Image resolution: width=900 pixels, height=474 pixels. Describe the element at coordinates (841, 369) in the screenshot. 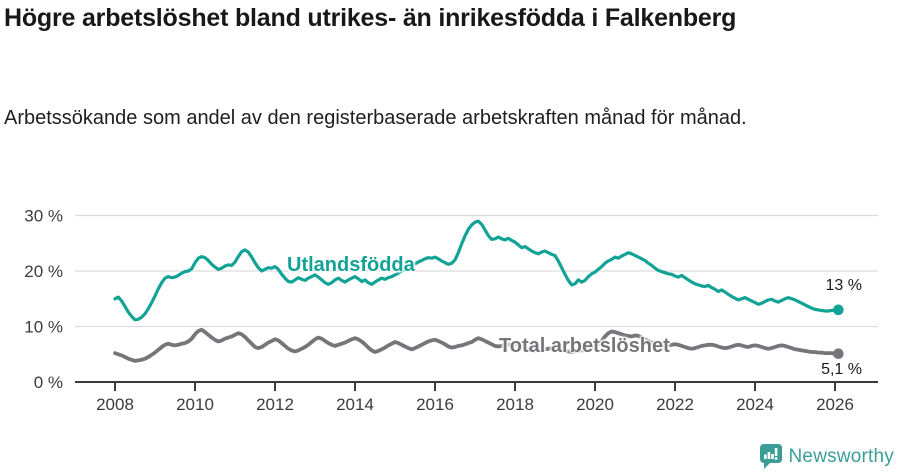

I see `end-value-label-total: 5,1 %` at that location.